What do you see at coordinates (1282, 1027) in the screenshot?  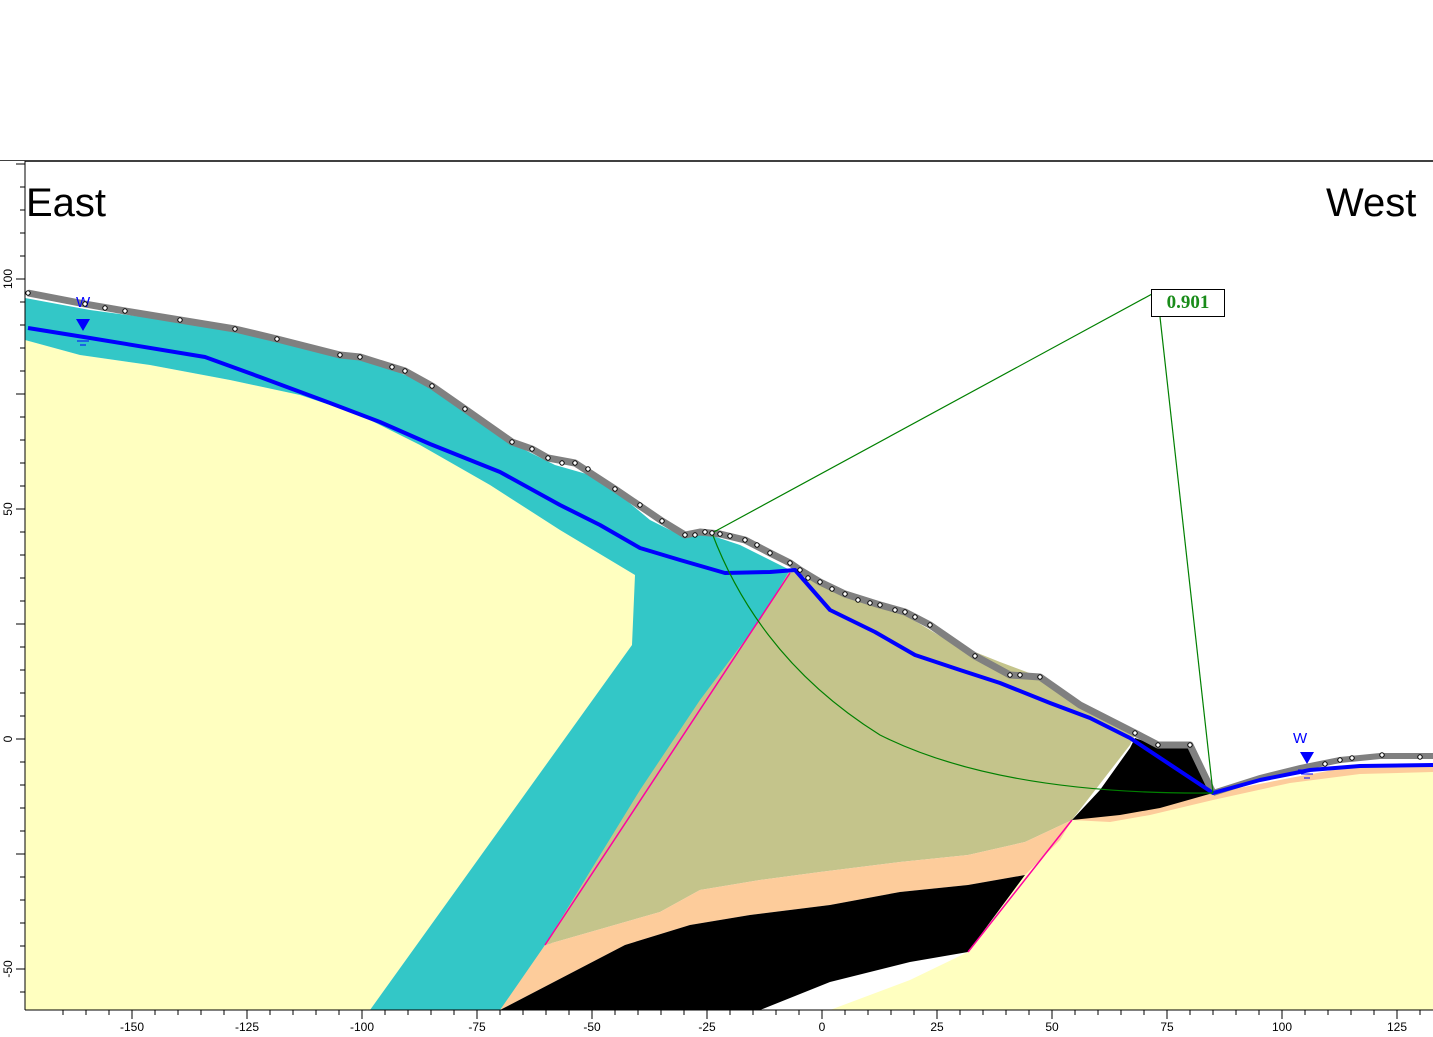 I see `x-tick-label: 100` at bounding box center [1282, 1027].